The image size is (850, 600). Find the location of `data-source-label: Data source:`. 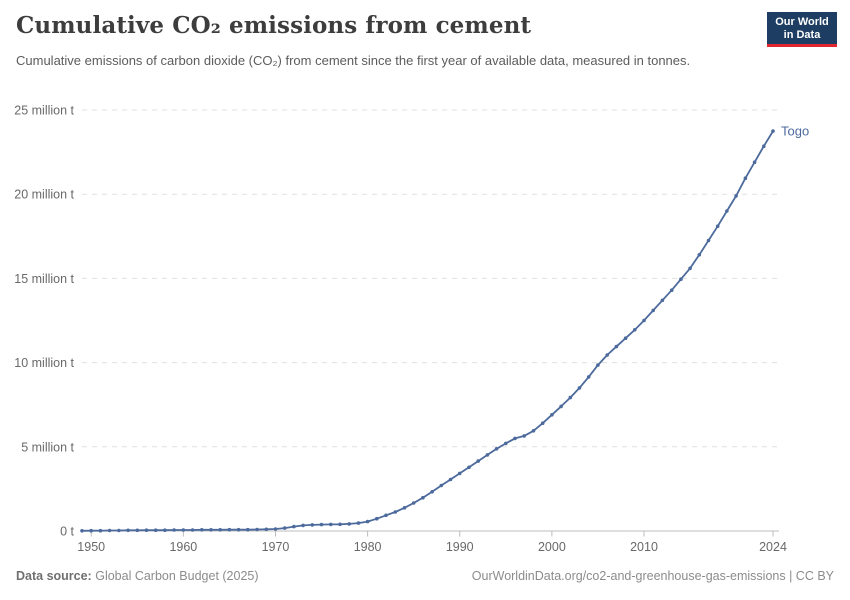

data-source-label: Data source: is located at coordinates (54, 576).